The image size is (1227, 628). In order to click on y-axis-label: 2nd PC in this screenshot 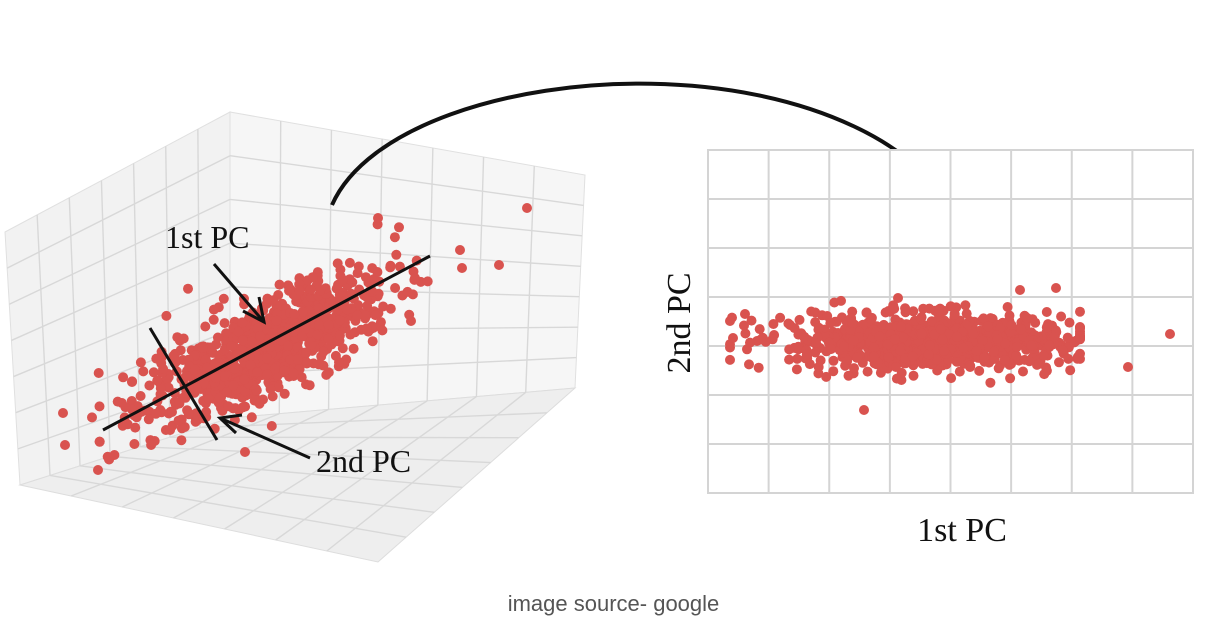, I will do `click(679, 322)`.